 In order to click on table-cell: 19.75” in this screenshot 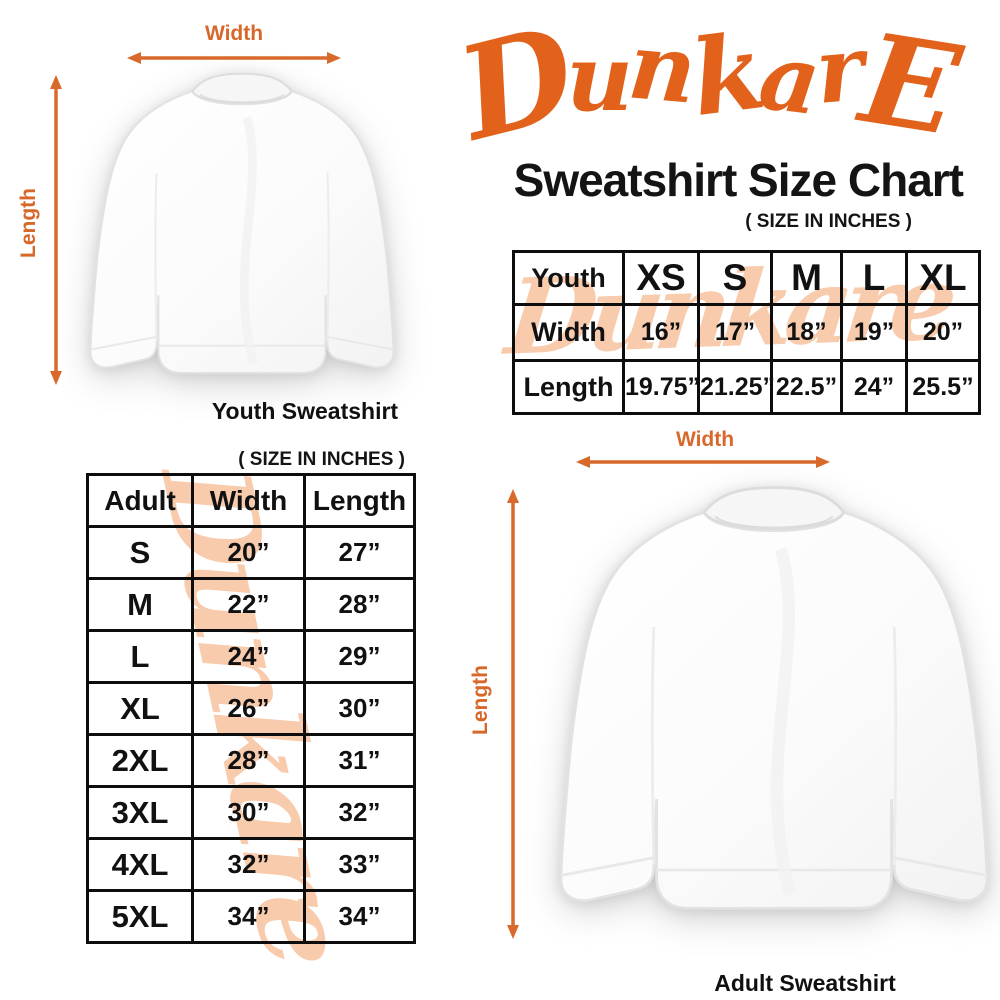, I will do `click(661, 387)`.